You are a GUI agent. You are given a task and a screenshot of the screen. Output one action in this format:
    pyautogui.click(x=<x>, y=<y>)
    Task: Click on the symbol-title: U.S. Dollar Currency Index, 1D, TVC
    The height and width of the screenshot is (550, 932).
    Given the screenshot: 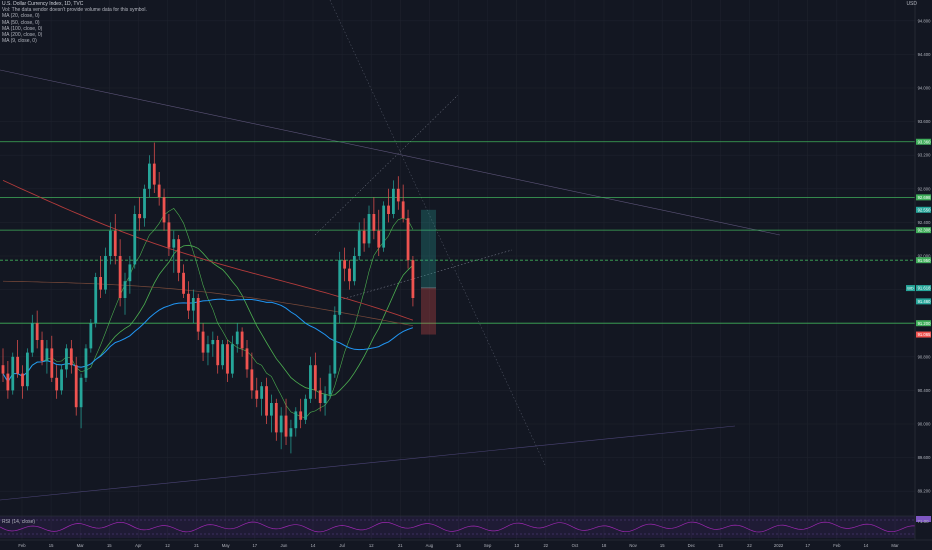 What is the action you would take?
    pyautogui.click(x=43, y=4)
    